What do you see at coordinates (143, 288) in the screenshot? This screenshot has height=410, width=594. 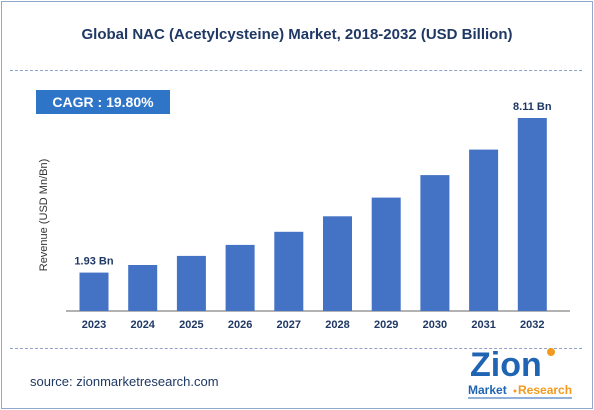 I see `bar-2024` at bounding box center [143, 288].